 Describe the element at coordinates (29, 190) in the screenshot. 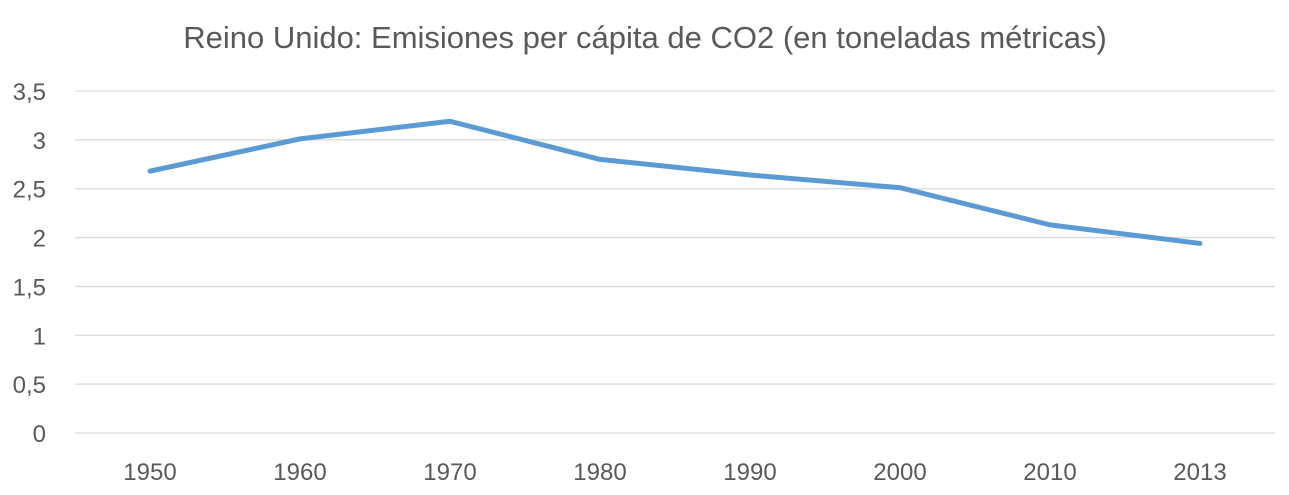

I see `y-tick-label: 2,5` at that location.